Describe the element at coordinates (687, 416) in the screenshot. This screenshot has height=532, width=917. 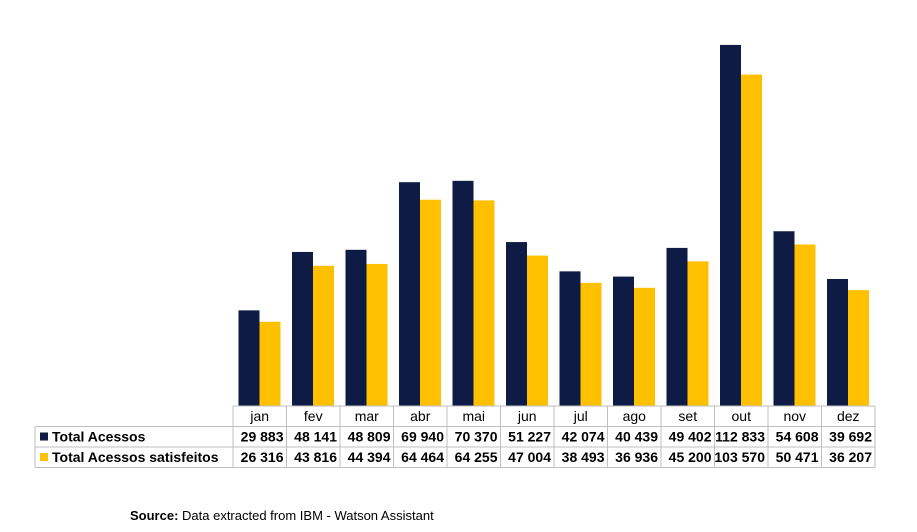
I see `category-label-set: set` at that location.